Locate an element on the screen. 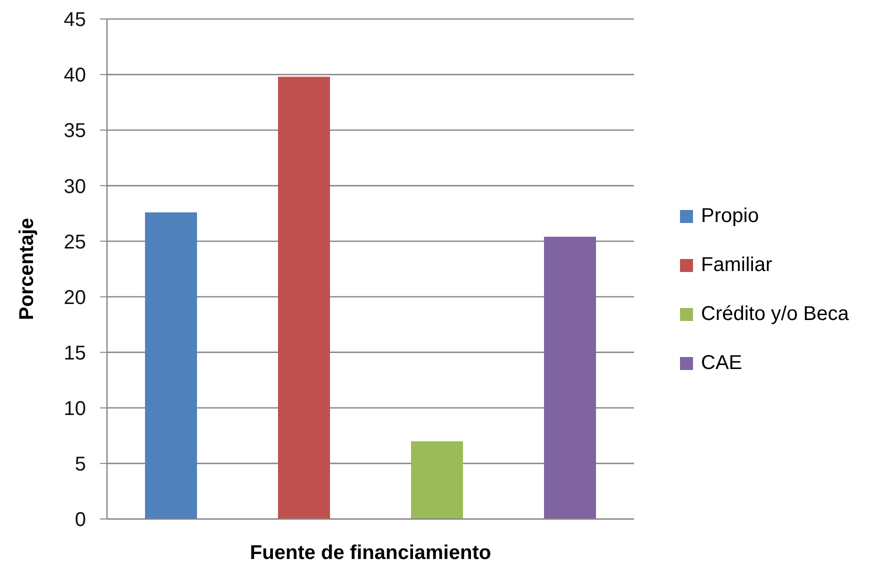 The height and width of the screenshot is (568, 881). y-tick-label: 35 is located at coordinates (75, 131).